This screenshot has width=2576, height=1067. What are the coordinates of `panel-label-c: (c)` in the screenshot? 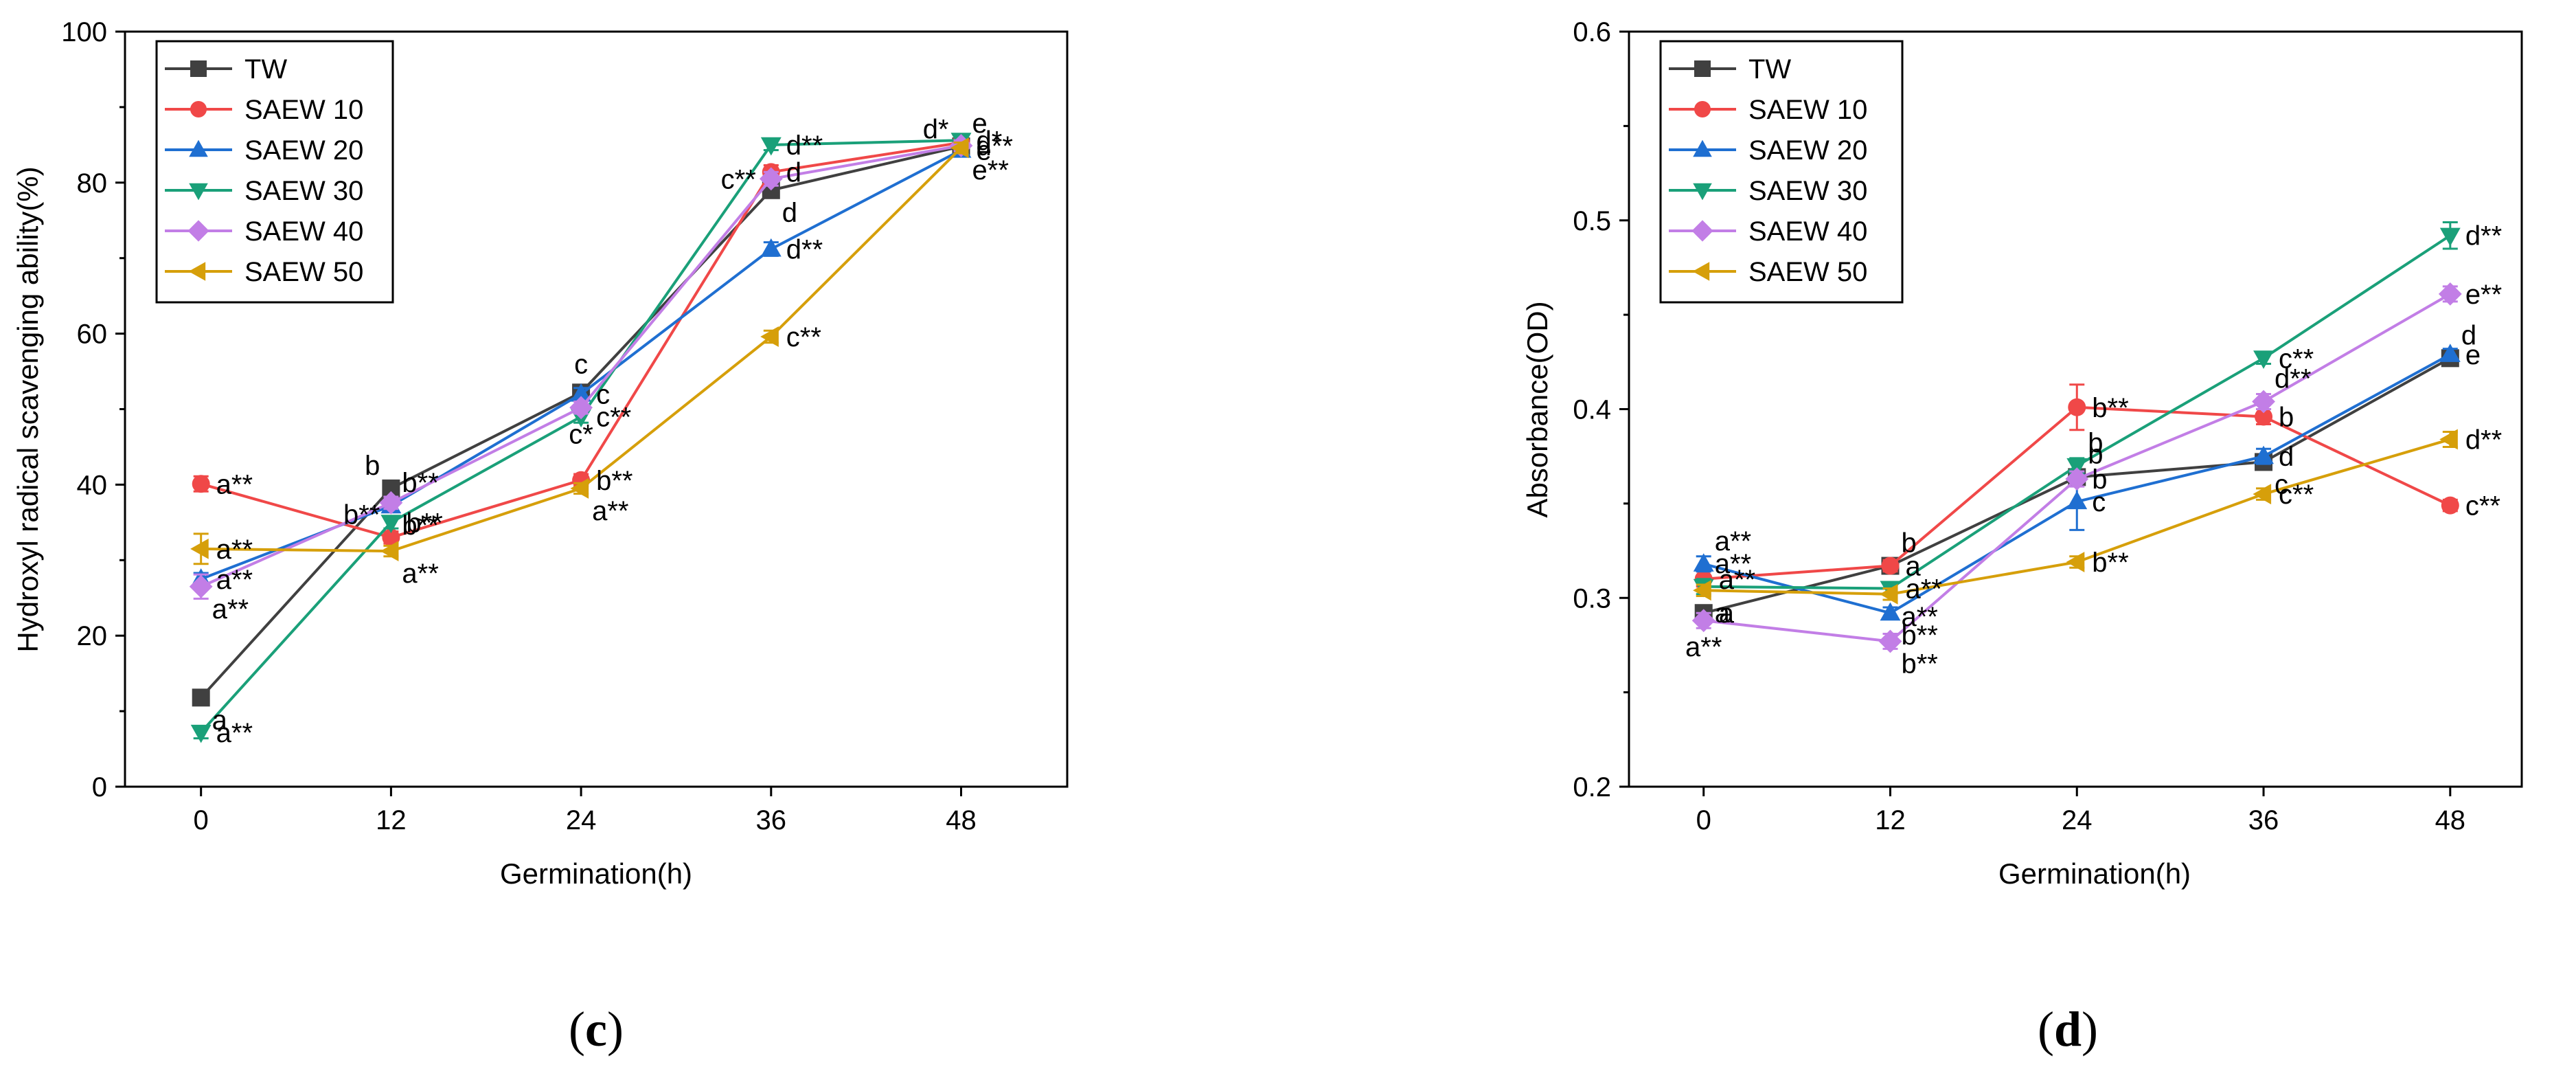 It's located at (596, 1029).